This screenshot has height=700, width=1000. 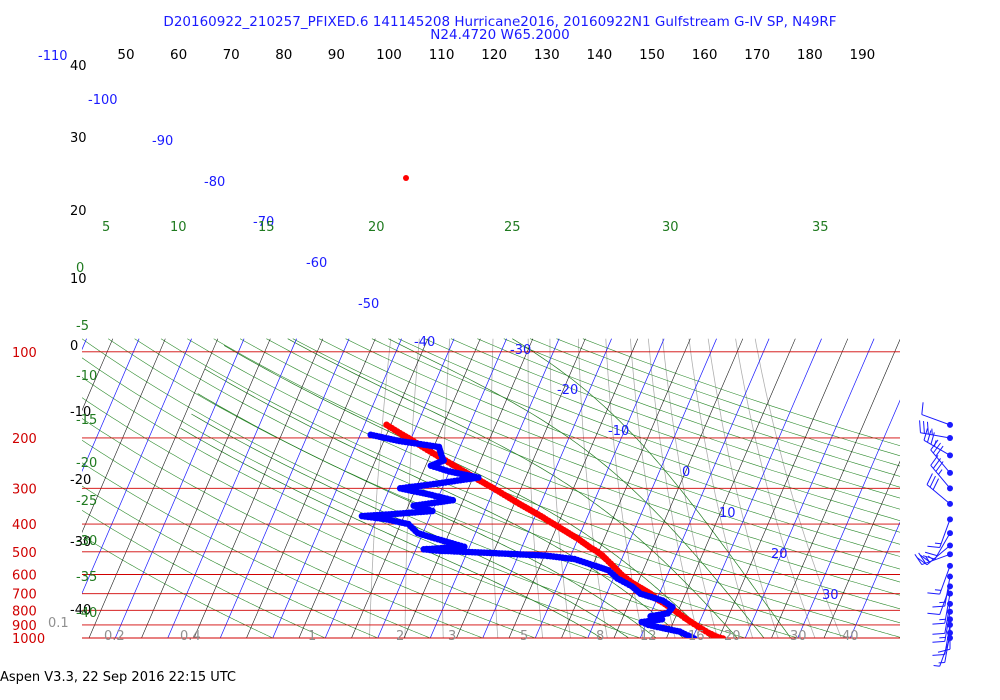 What do you see at coordinates (547, 55) in the screenshot?
I see `fahrenheit-tick-label: 130` at bounding box center [547, 55].